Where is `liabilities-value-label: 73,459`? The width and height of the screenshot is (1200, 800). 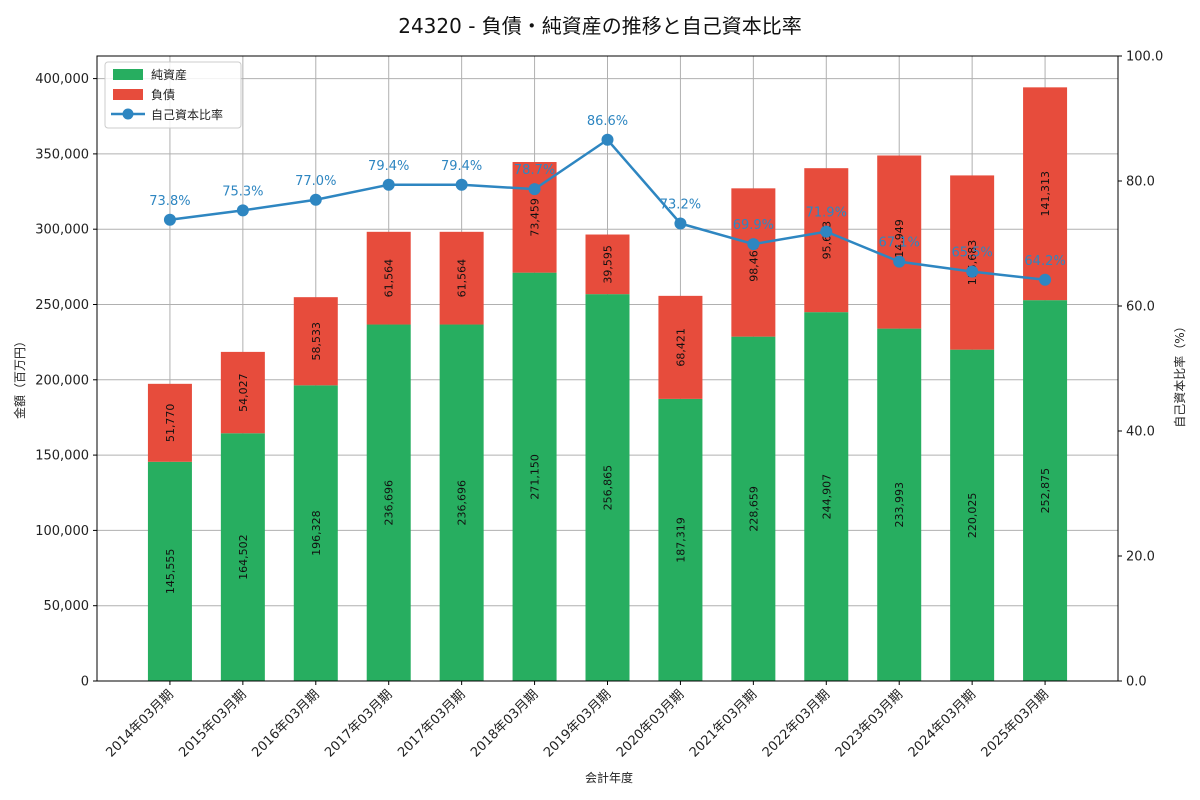 liabilities-value-label: 73,459 is located at coordinates (535, 217).